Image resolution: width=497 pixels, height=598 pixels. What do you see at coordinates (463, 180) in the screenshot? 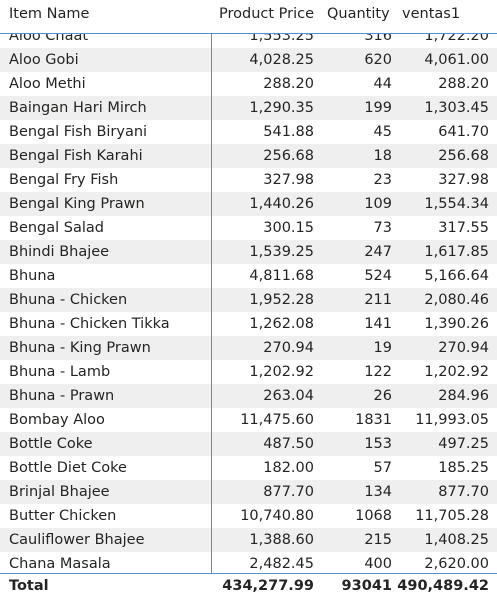
I see `cell-ventas1: 327.98` at bounding box center [463, 180].